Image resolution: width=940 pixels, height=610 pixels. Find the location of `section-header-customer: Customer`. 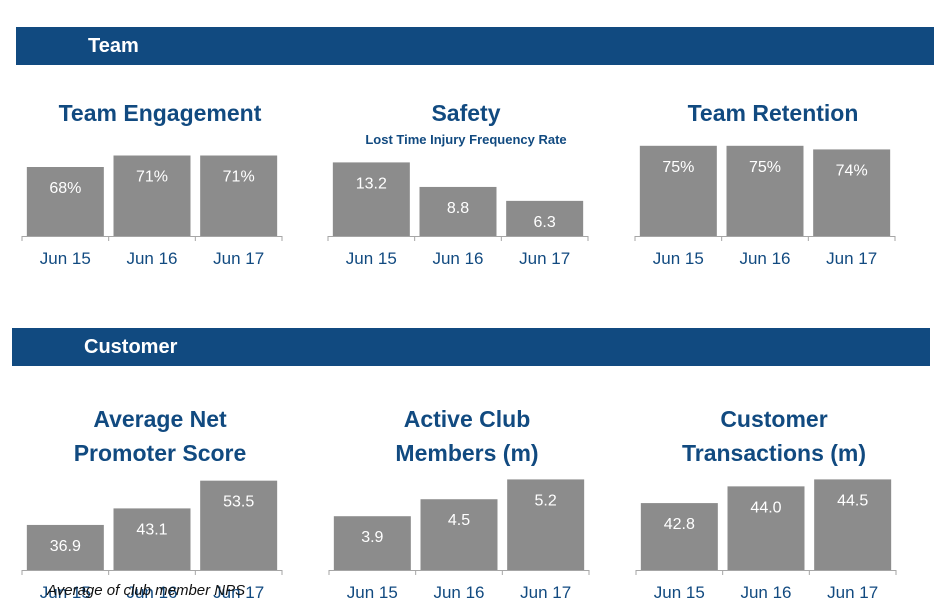

section-header-customer: Customer is located at coordinates (471, 347).